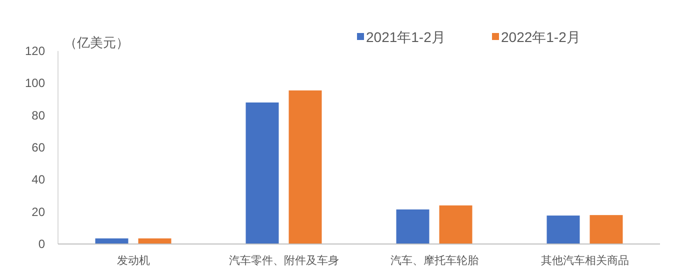  I want to click on y-axis-title: （亿美元）, so click(96, 42).